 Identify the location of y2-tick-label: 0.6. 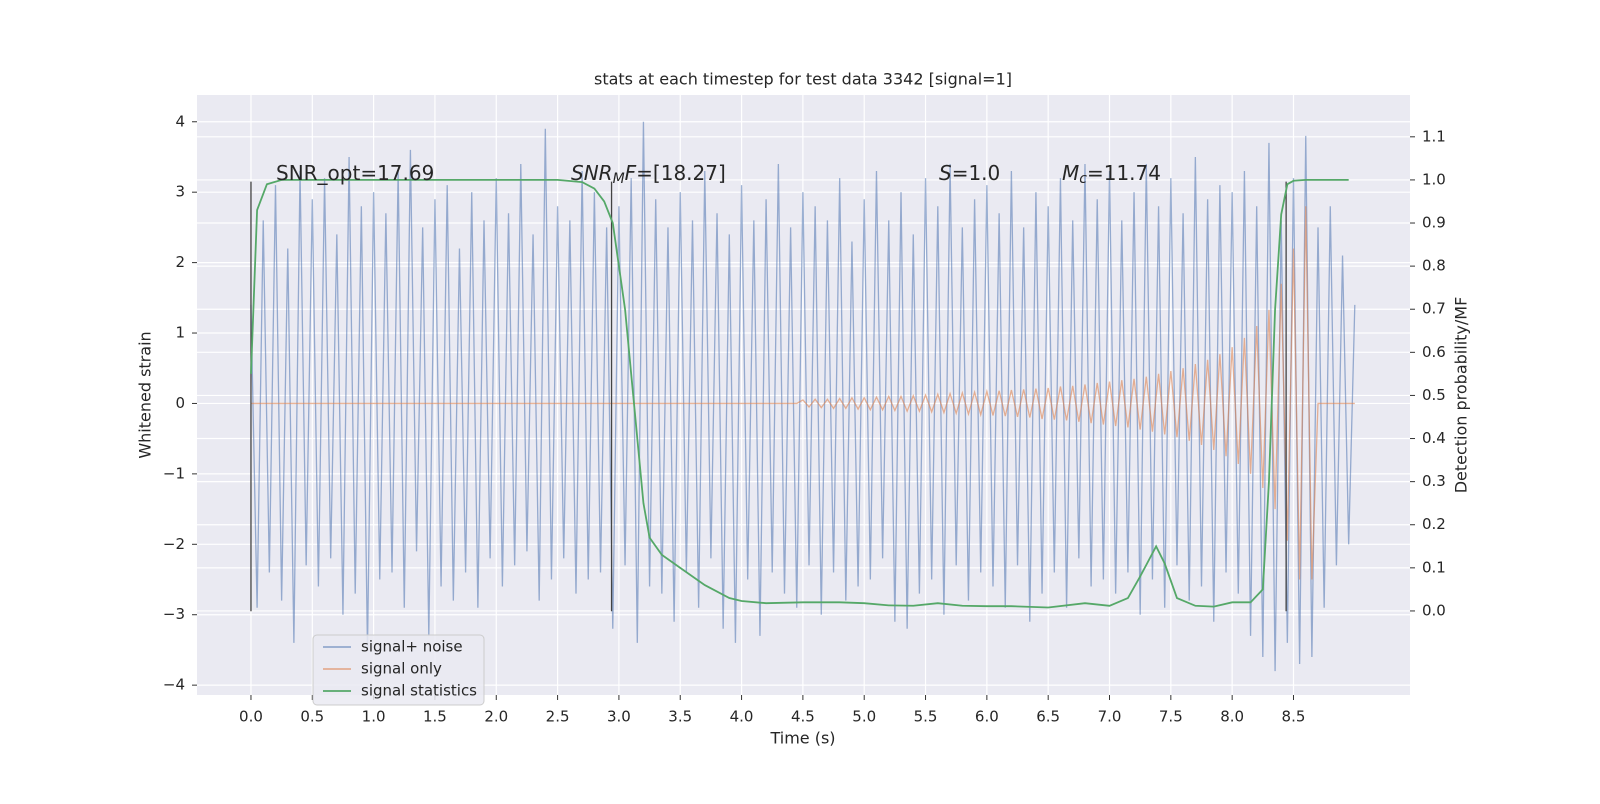
(1434, 352).